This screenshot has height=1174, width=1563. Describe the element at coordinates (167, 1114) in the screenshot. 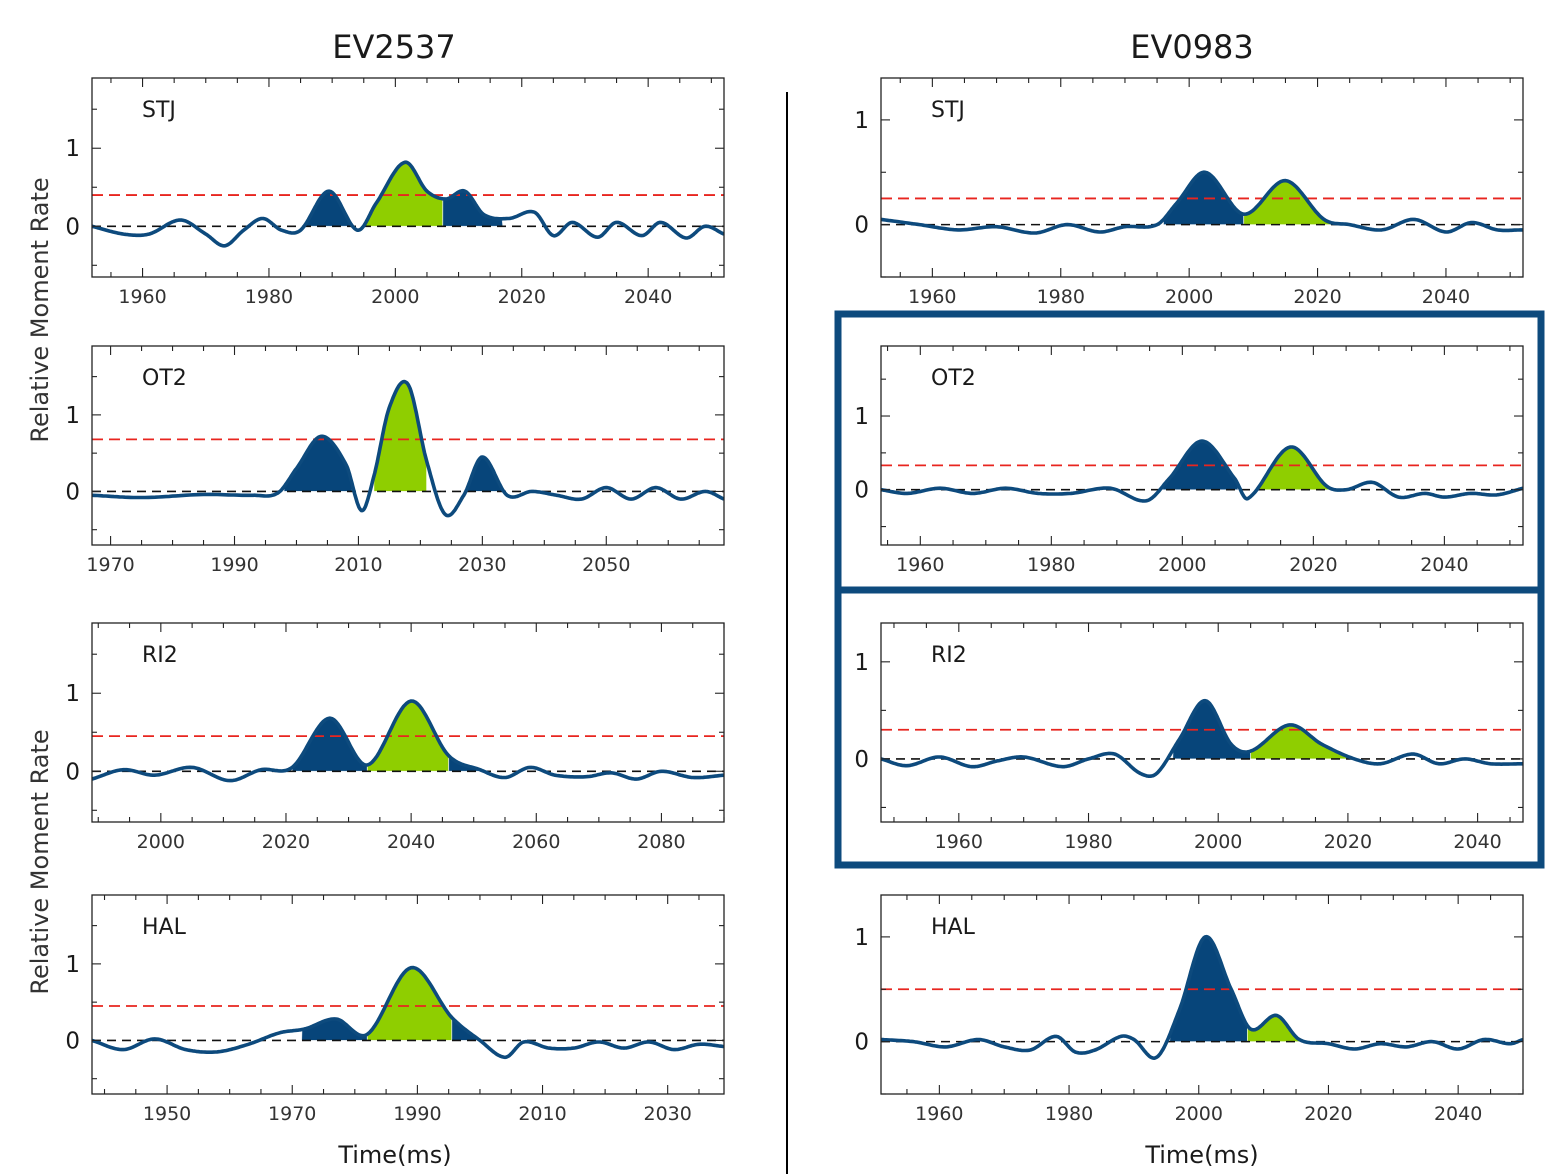

I see `x-tick-label: 1950` at that location.